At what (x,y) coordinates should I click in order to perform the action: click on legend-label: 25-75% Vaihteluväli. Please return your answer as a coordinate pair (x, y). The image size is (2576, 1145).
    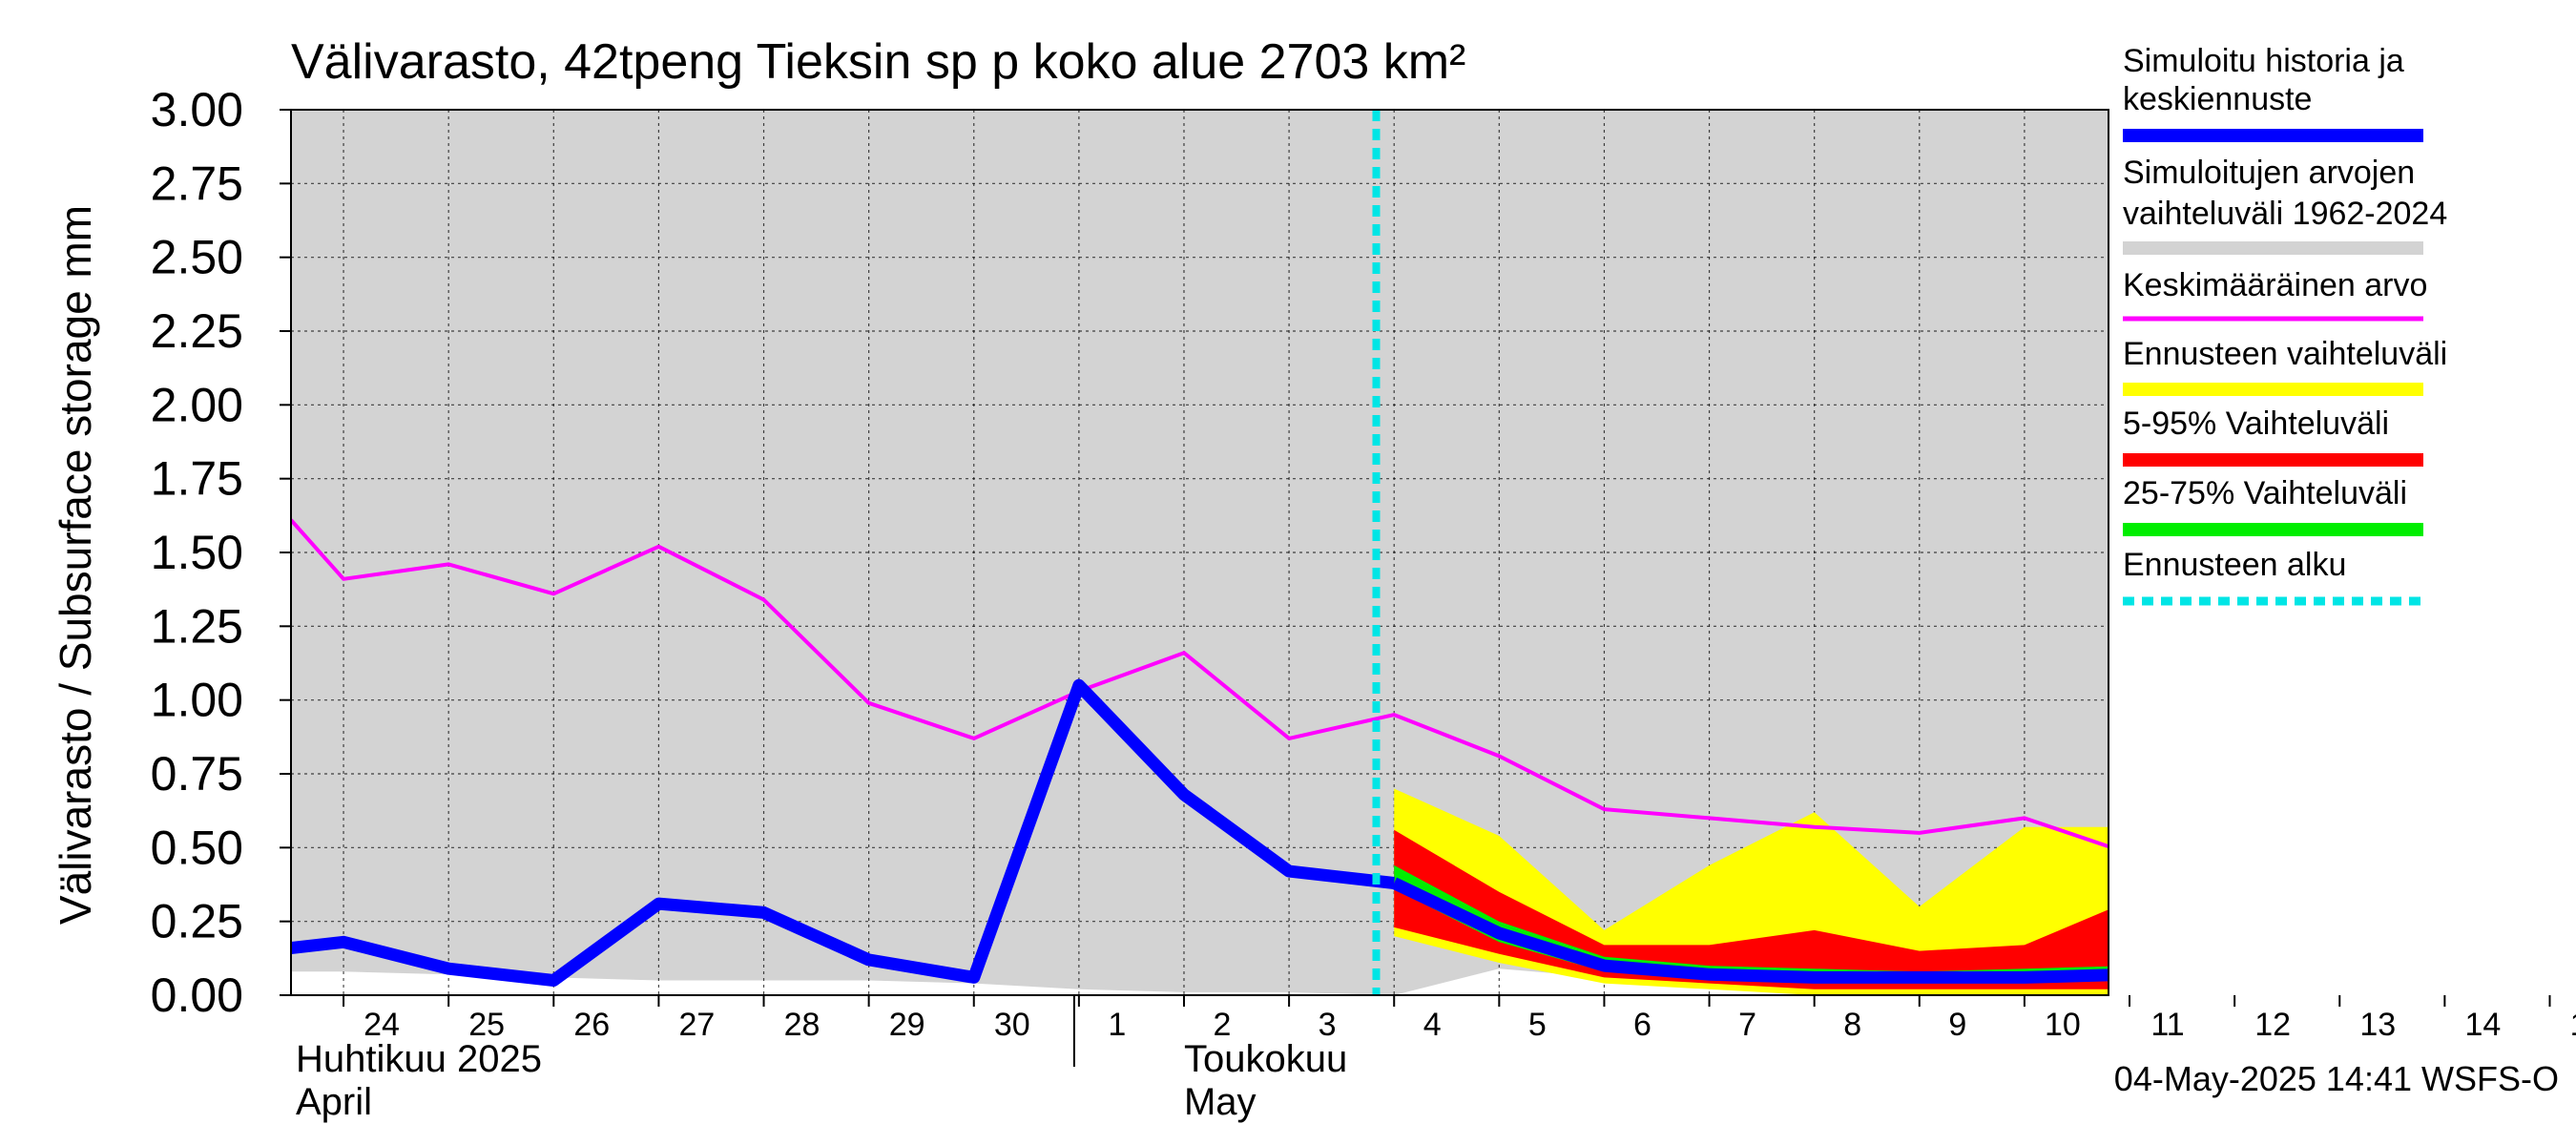
    Looking at the image, I should click on (2265, 493).